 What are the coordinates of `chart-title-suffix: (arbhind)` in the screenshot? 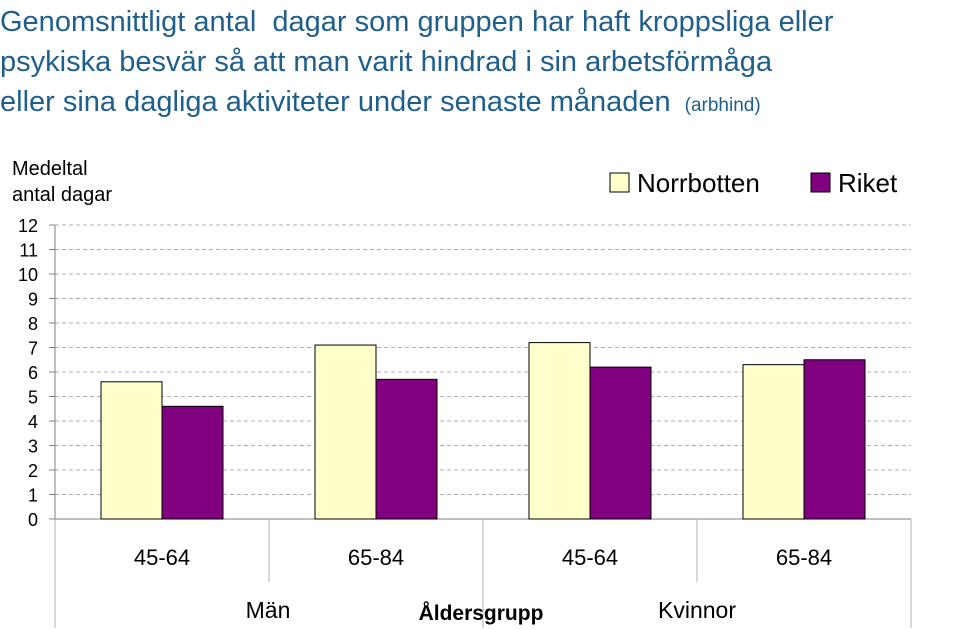 It's located at (722, 105).